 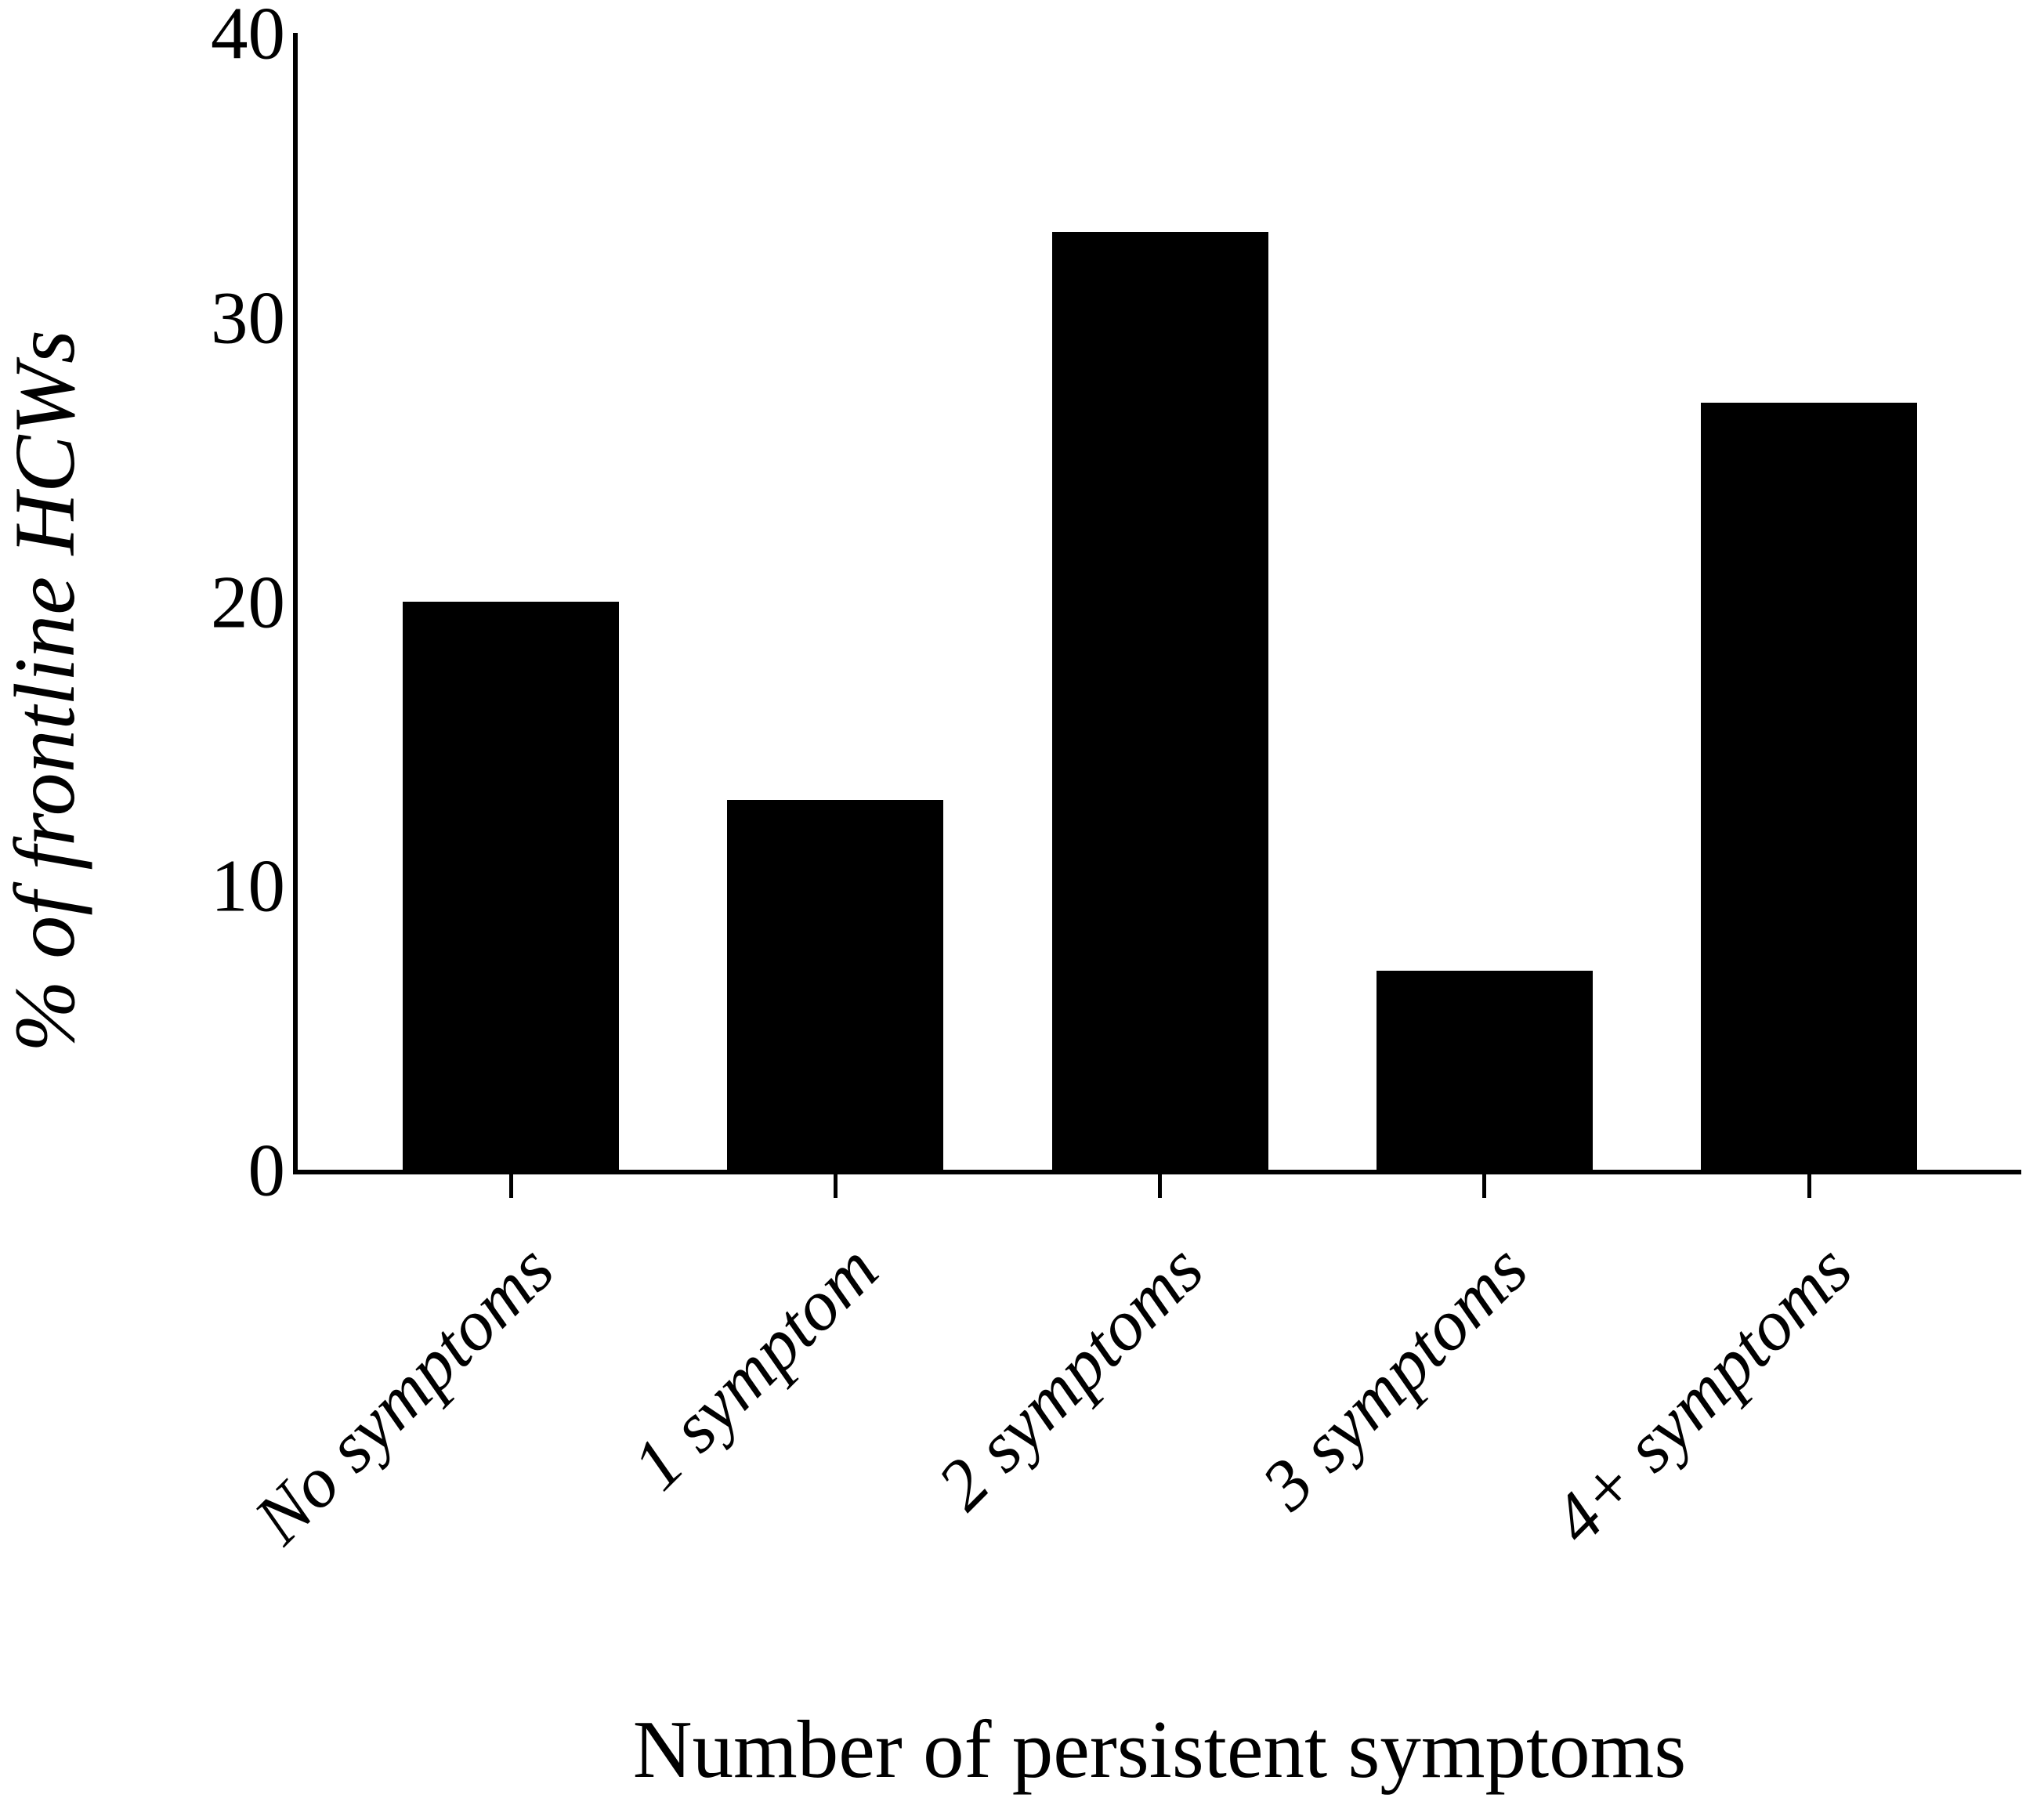 What do you see at coordinates (248, 318) in the screenshot?
I see `y-axis-tick-label: 30` at bounding box center [248, 318].